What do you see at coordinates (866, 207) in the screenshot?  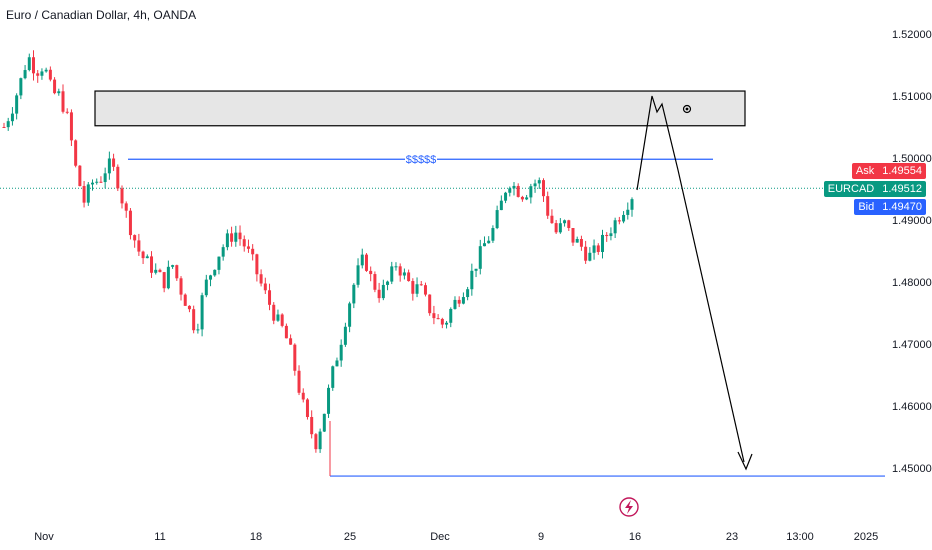 I see `bid-label: Bid` at bounding box center [866, 207].